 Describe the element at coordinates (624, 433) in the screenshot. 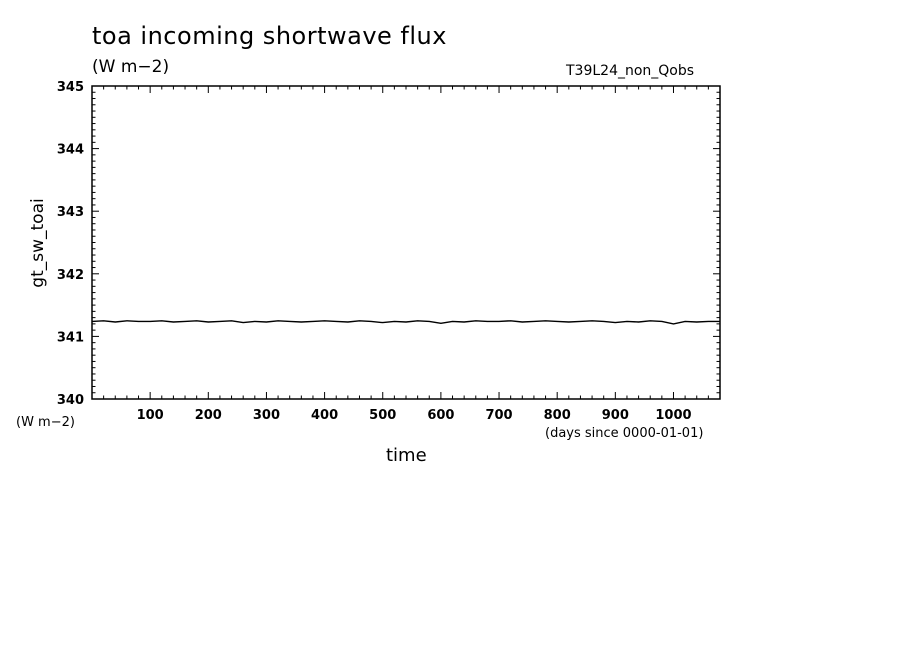

I see `x-axis-units: (days since 0000-01-01)` at that location.